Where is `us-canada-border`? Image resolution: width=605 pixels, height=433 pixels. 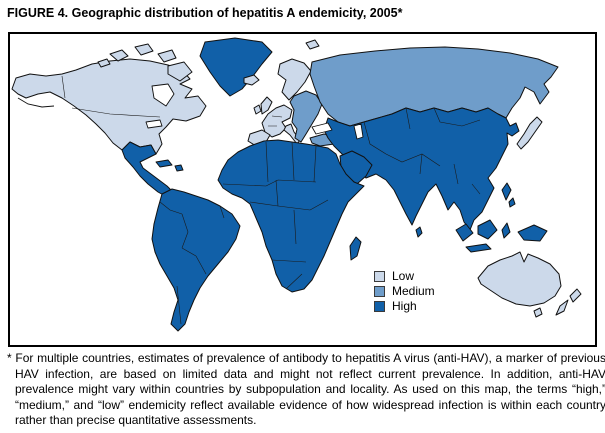 us-canada-border is located at coordinates (116, 112).